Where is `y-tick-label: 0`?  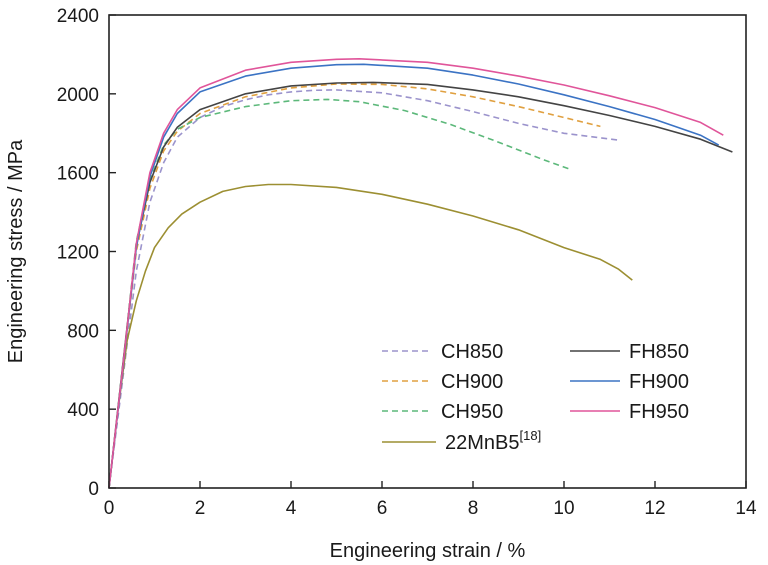 y-tick-label: 0 is located at coordinates (93, 489).